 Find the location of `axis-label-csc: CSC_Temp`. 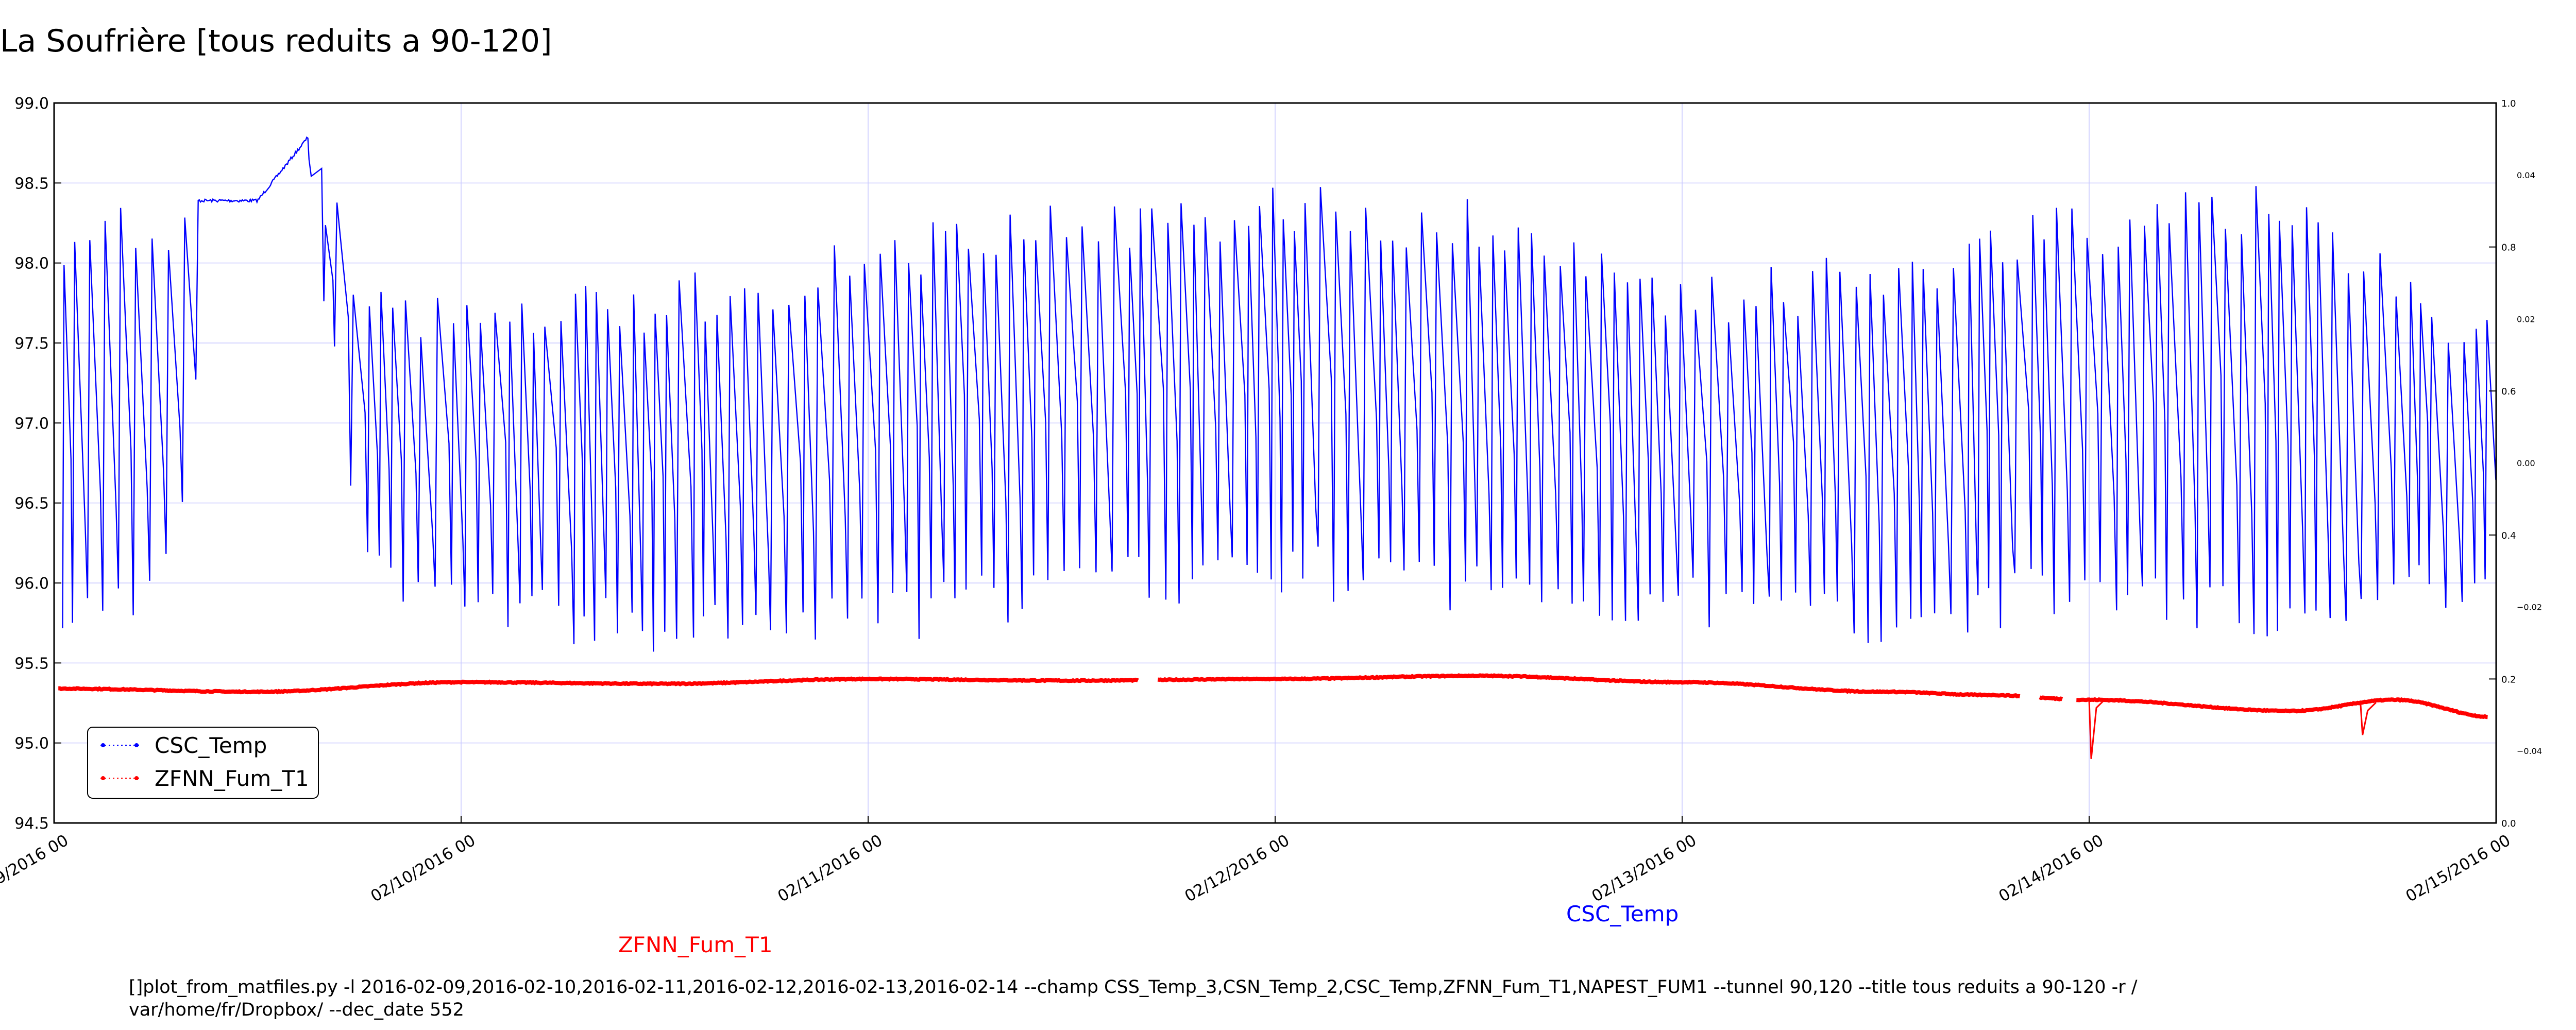

axis-label-csc: CSC_Temp is located at coordinates (1622, 913).